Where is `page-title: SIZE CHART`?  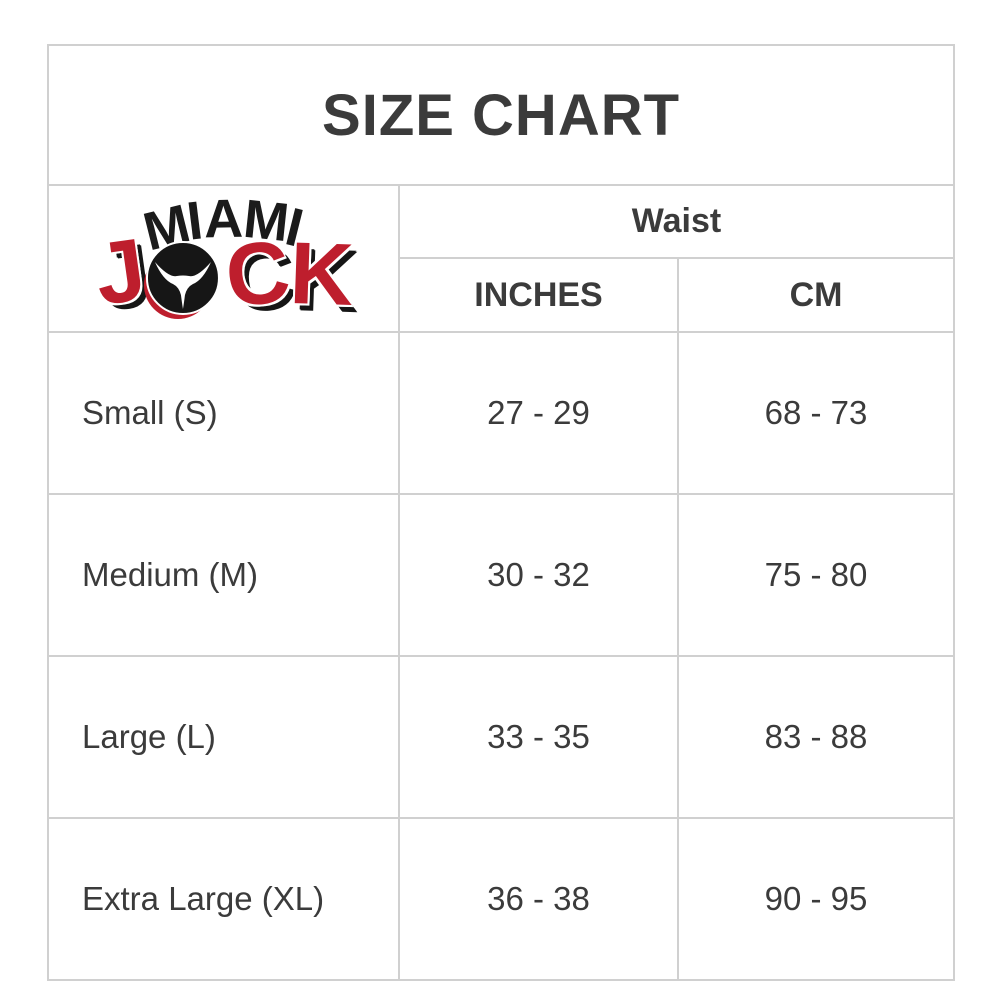
page-title: SIZE CHART is located at coordinates (501, 115).